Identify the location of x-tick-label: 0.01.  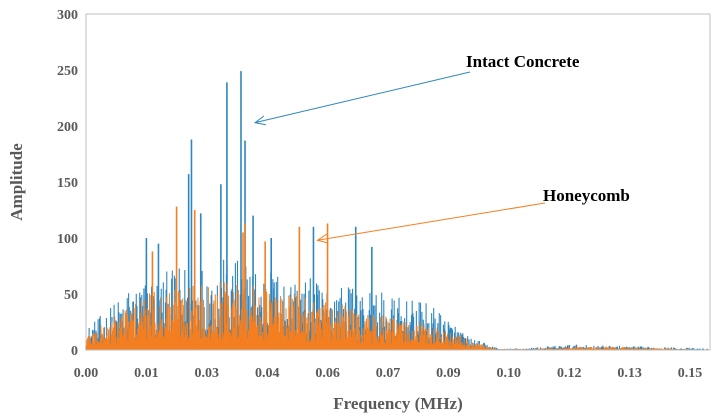
(146, 373).